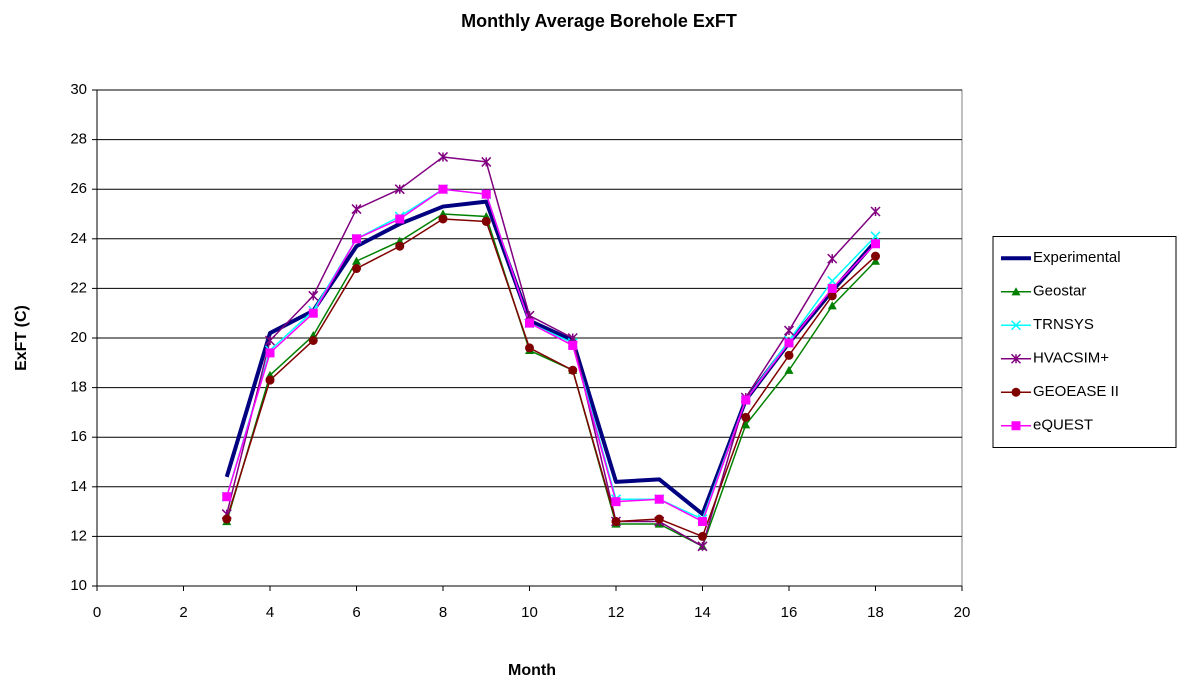  Describe the element at coordinates (962, 612) in the screenshot. I see `x-tick-label: 20` at that location.